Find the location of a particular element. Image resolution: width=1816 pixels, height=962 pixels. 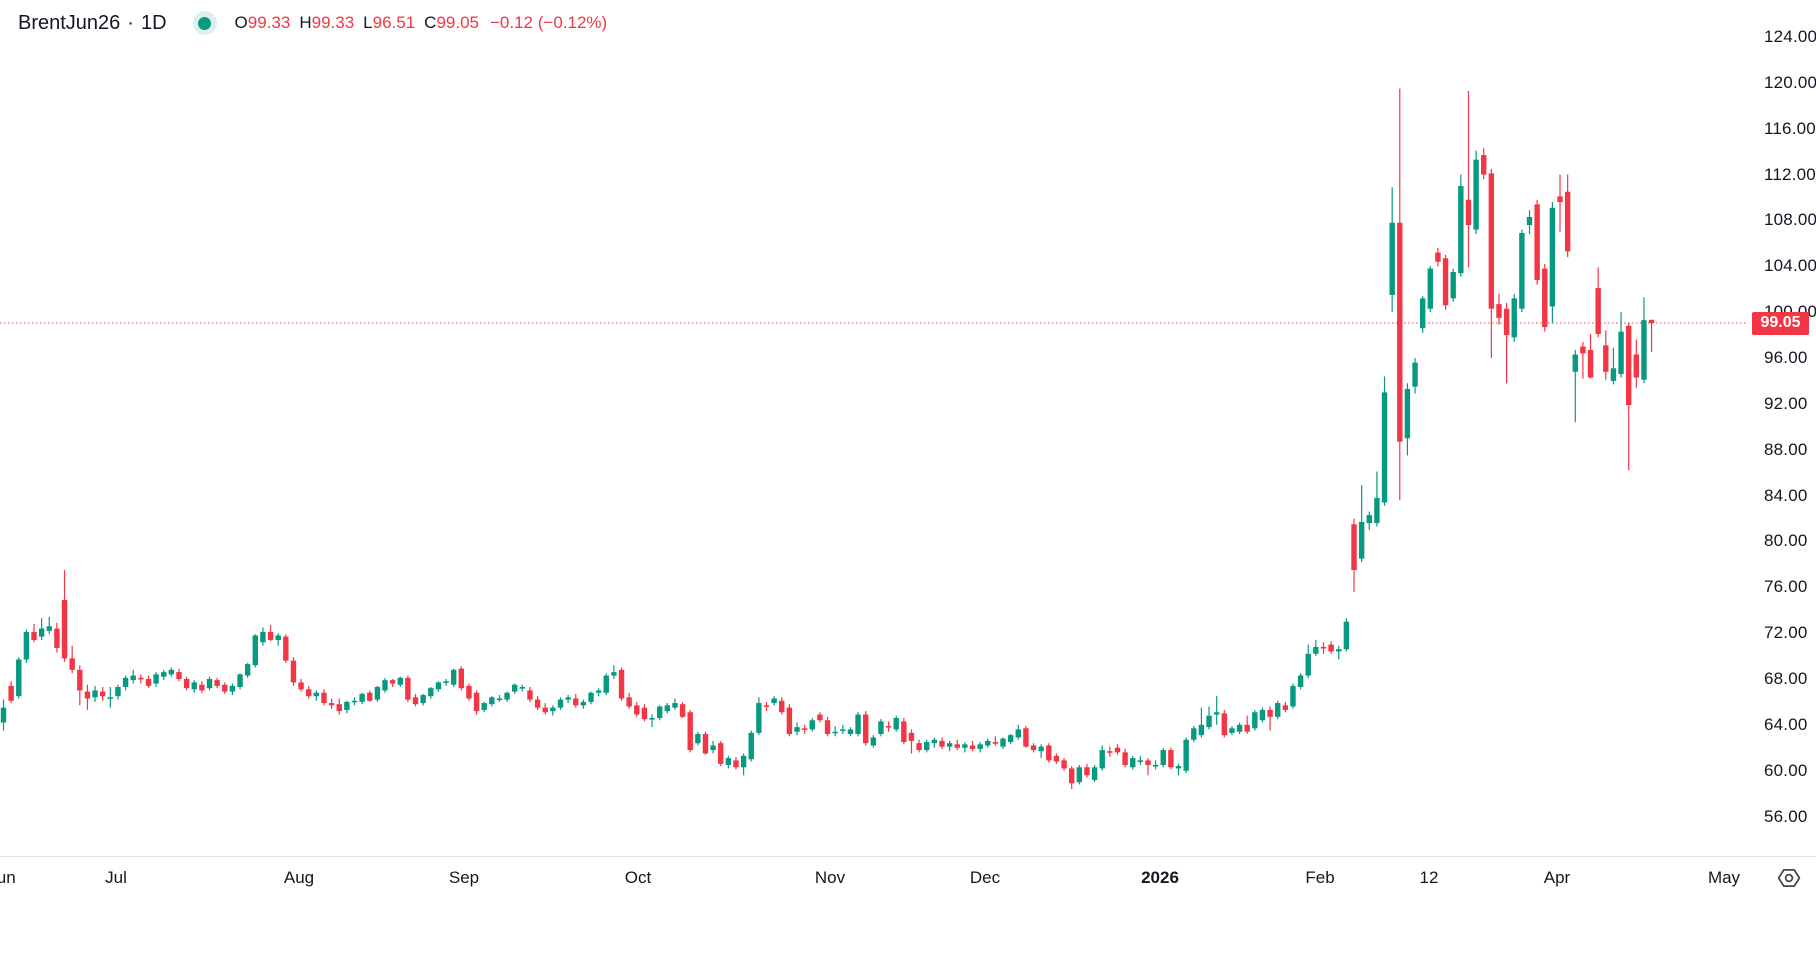

time-axis-label: Nov is located at coordinates (830, 877).